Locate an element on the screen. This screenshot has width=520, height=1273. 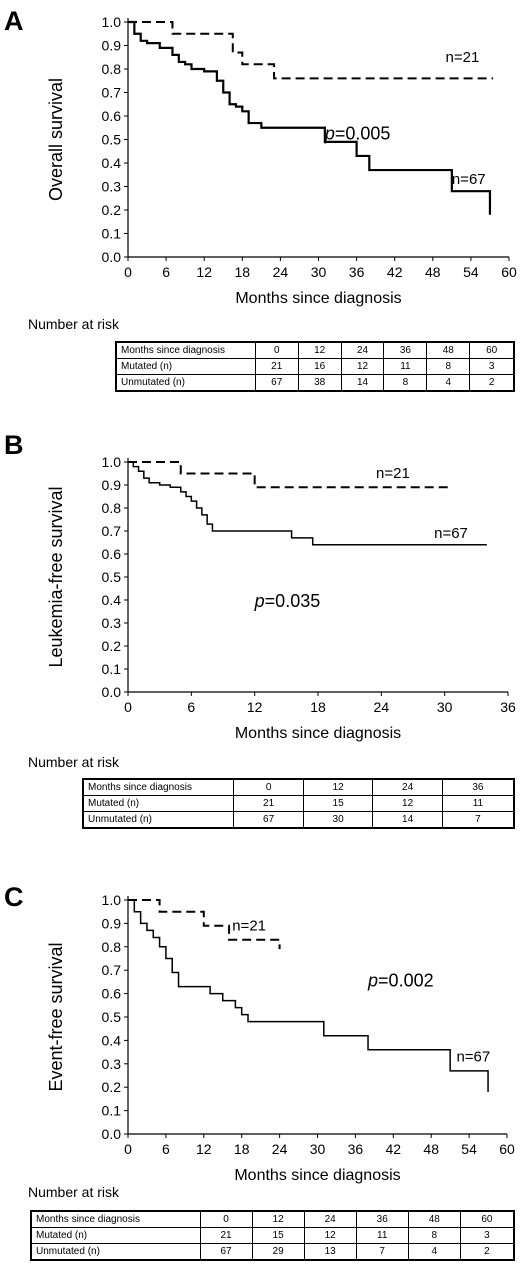
panel-label: C is located at coordinates (14, 897).